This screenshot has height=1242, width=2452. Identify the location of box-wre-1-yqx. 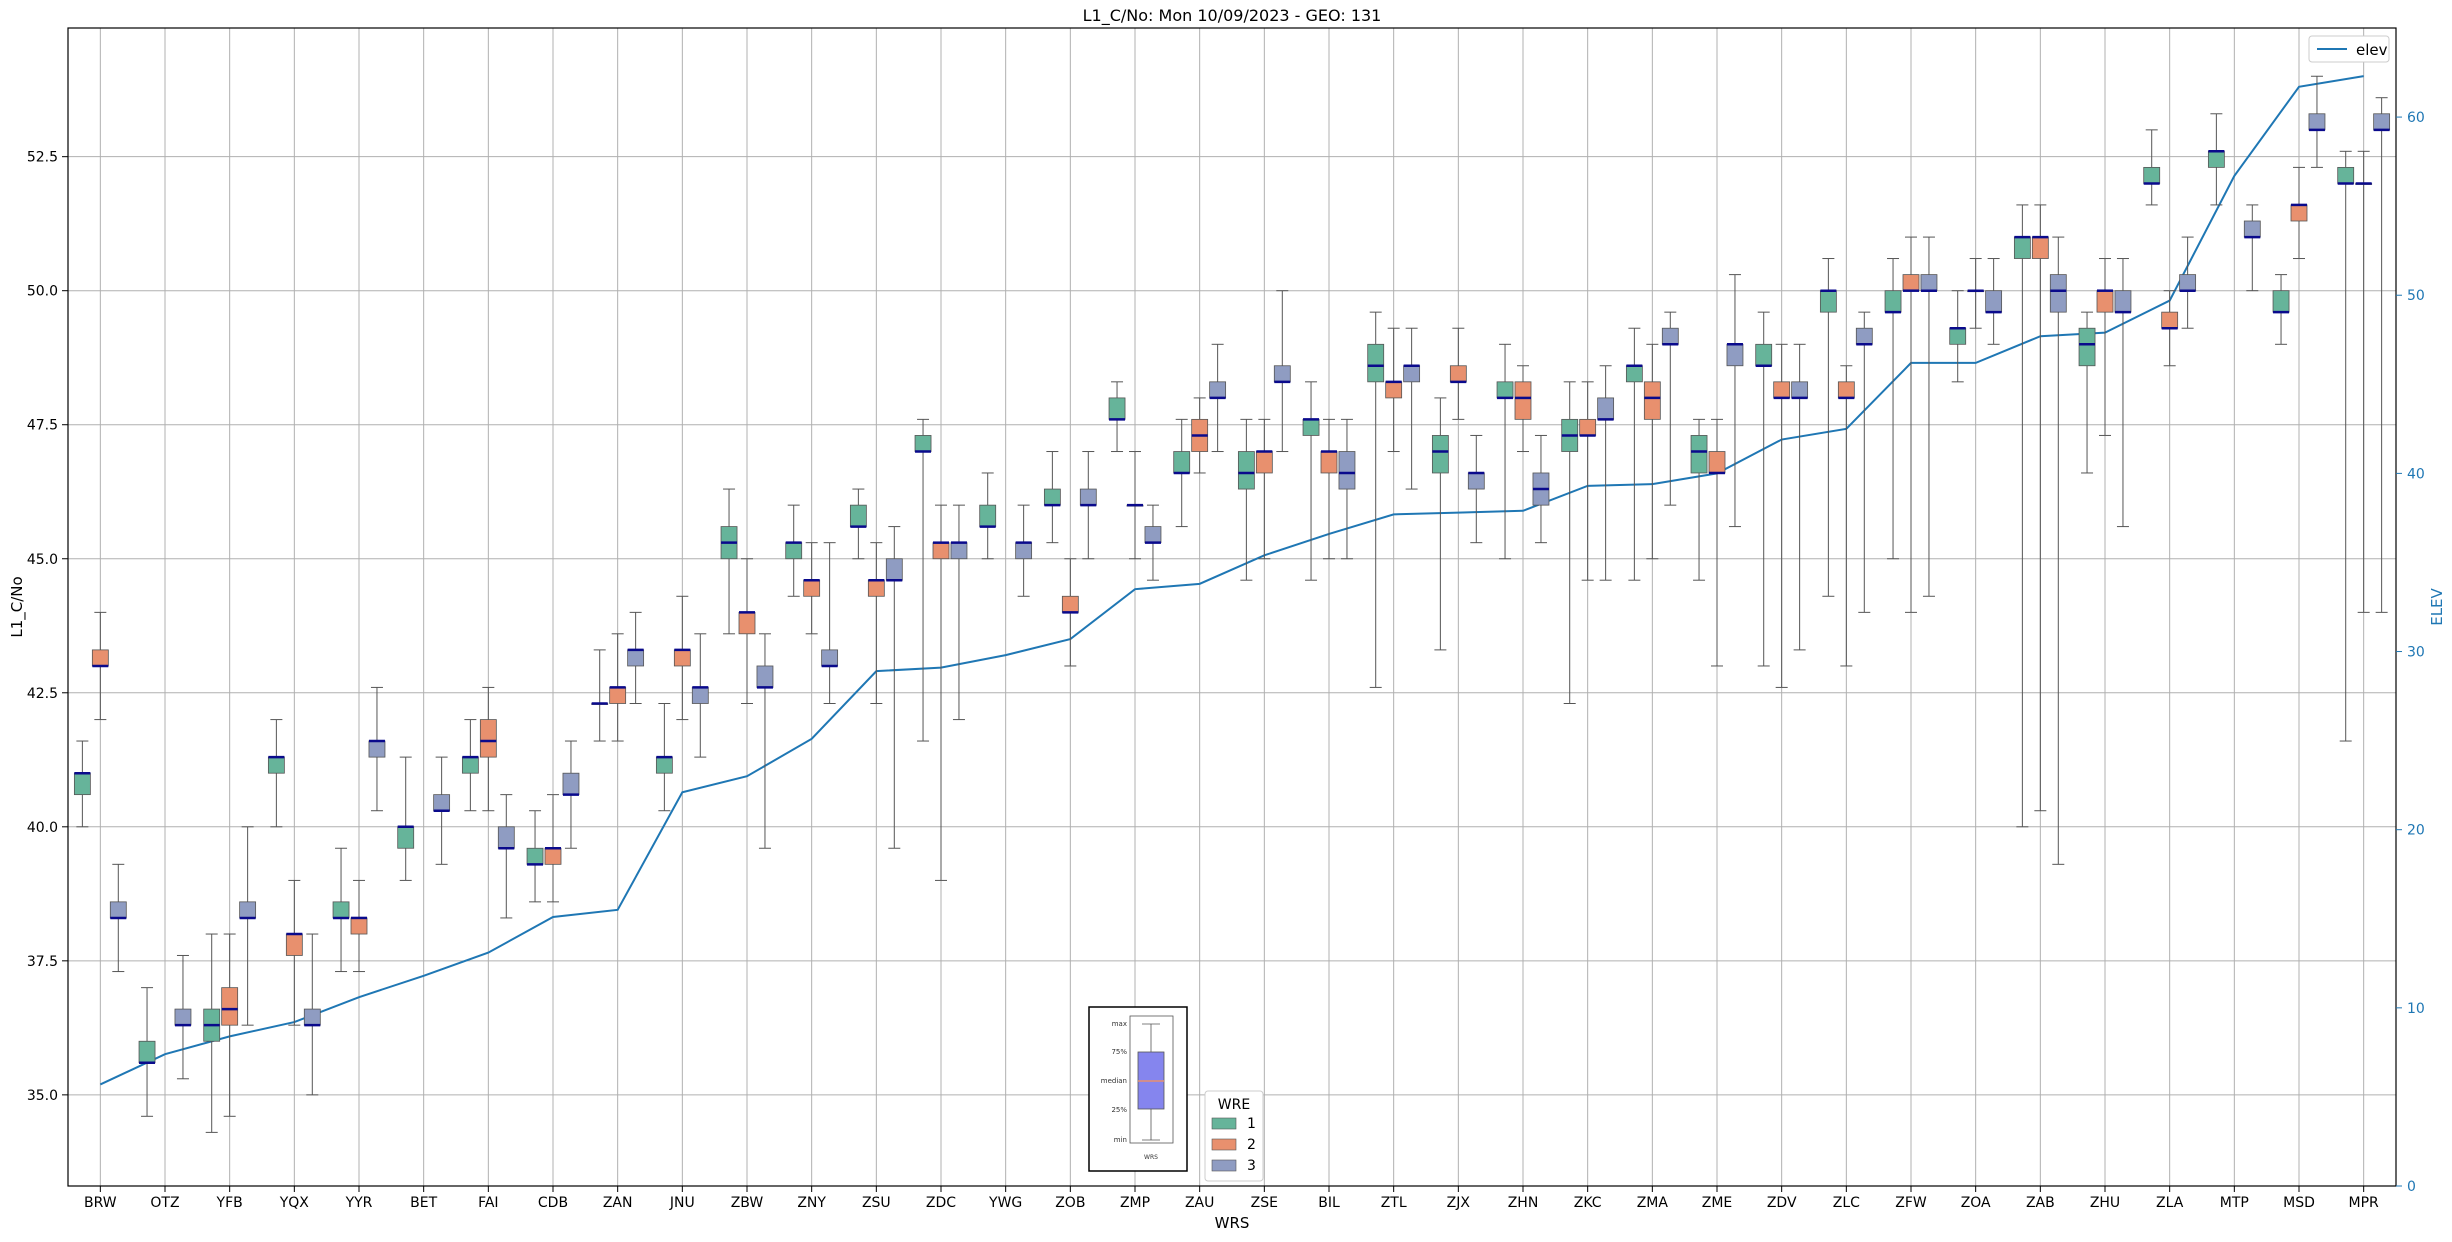
(276, 773).